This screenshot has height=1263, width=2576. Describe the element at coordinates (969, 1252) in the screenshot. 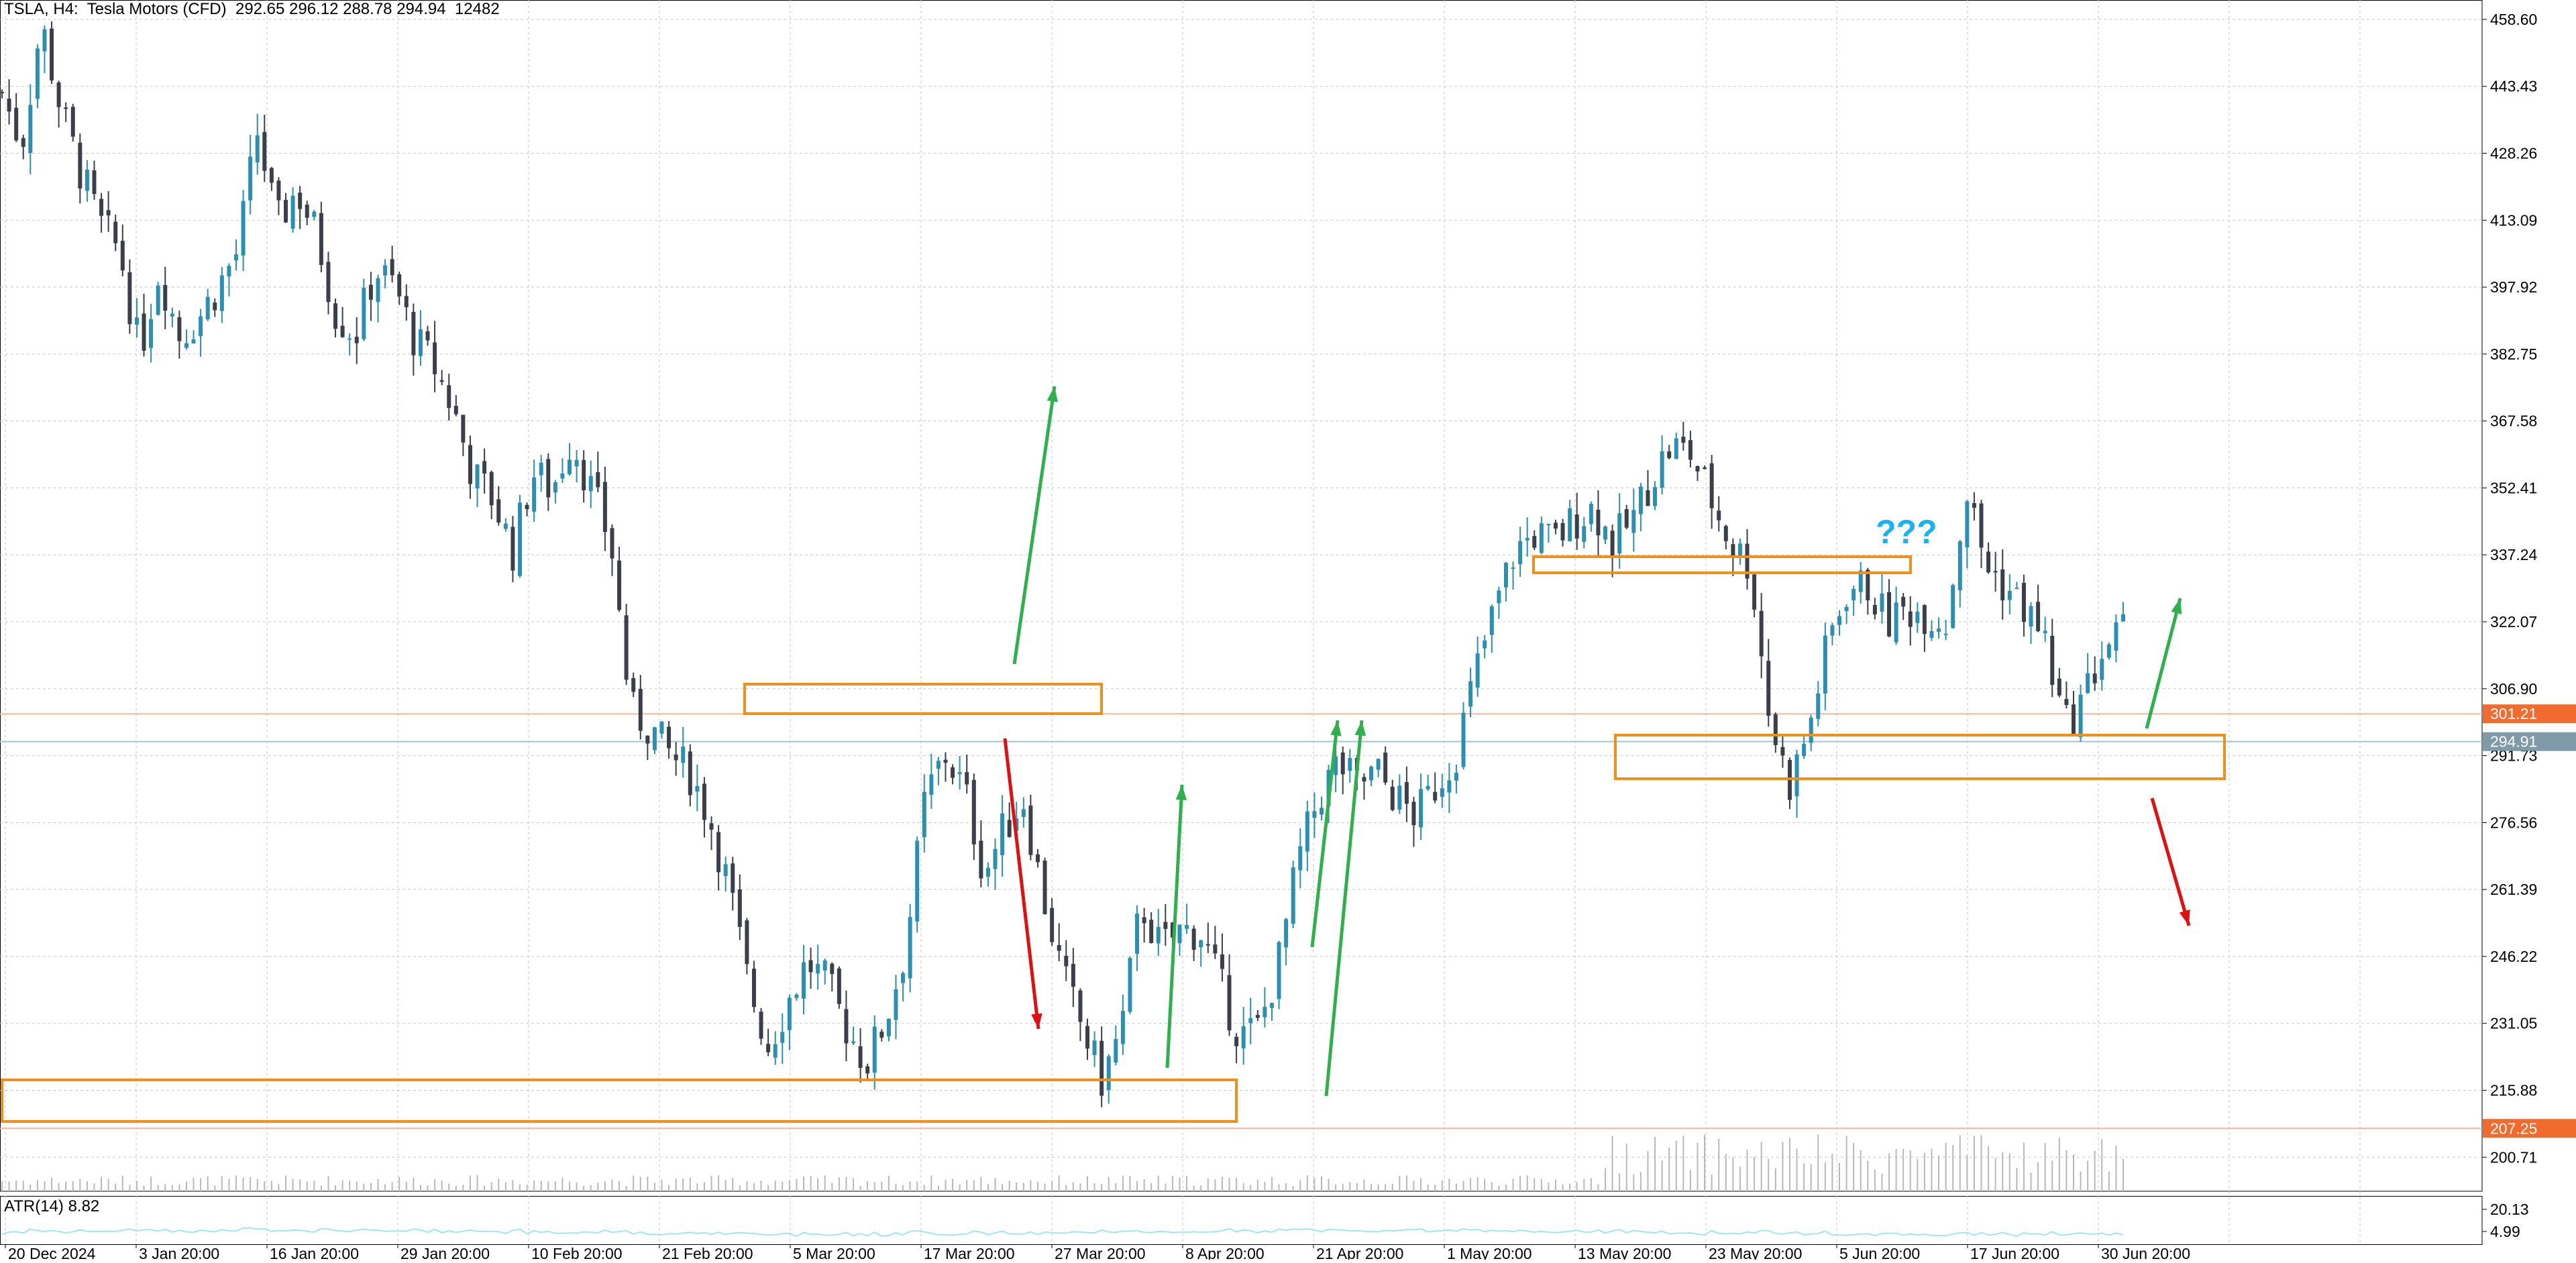

I see `x-tick-label: 17 Mar 20:00` at that location.